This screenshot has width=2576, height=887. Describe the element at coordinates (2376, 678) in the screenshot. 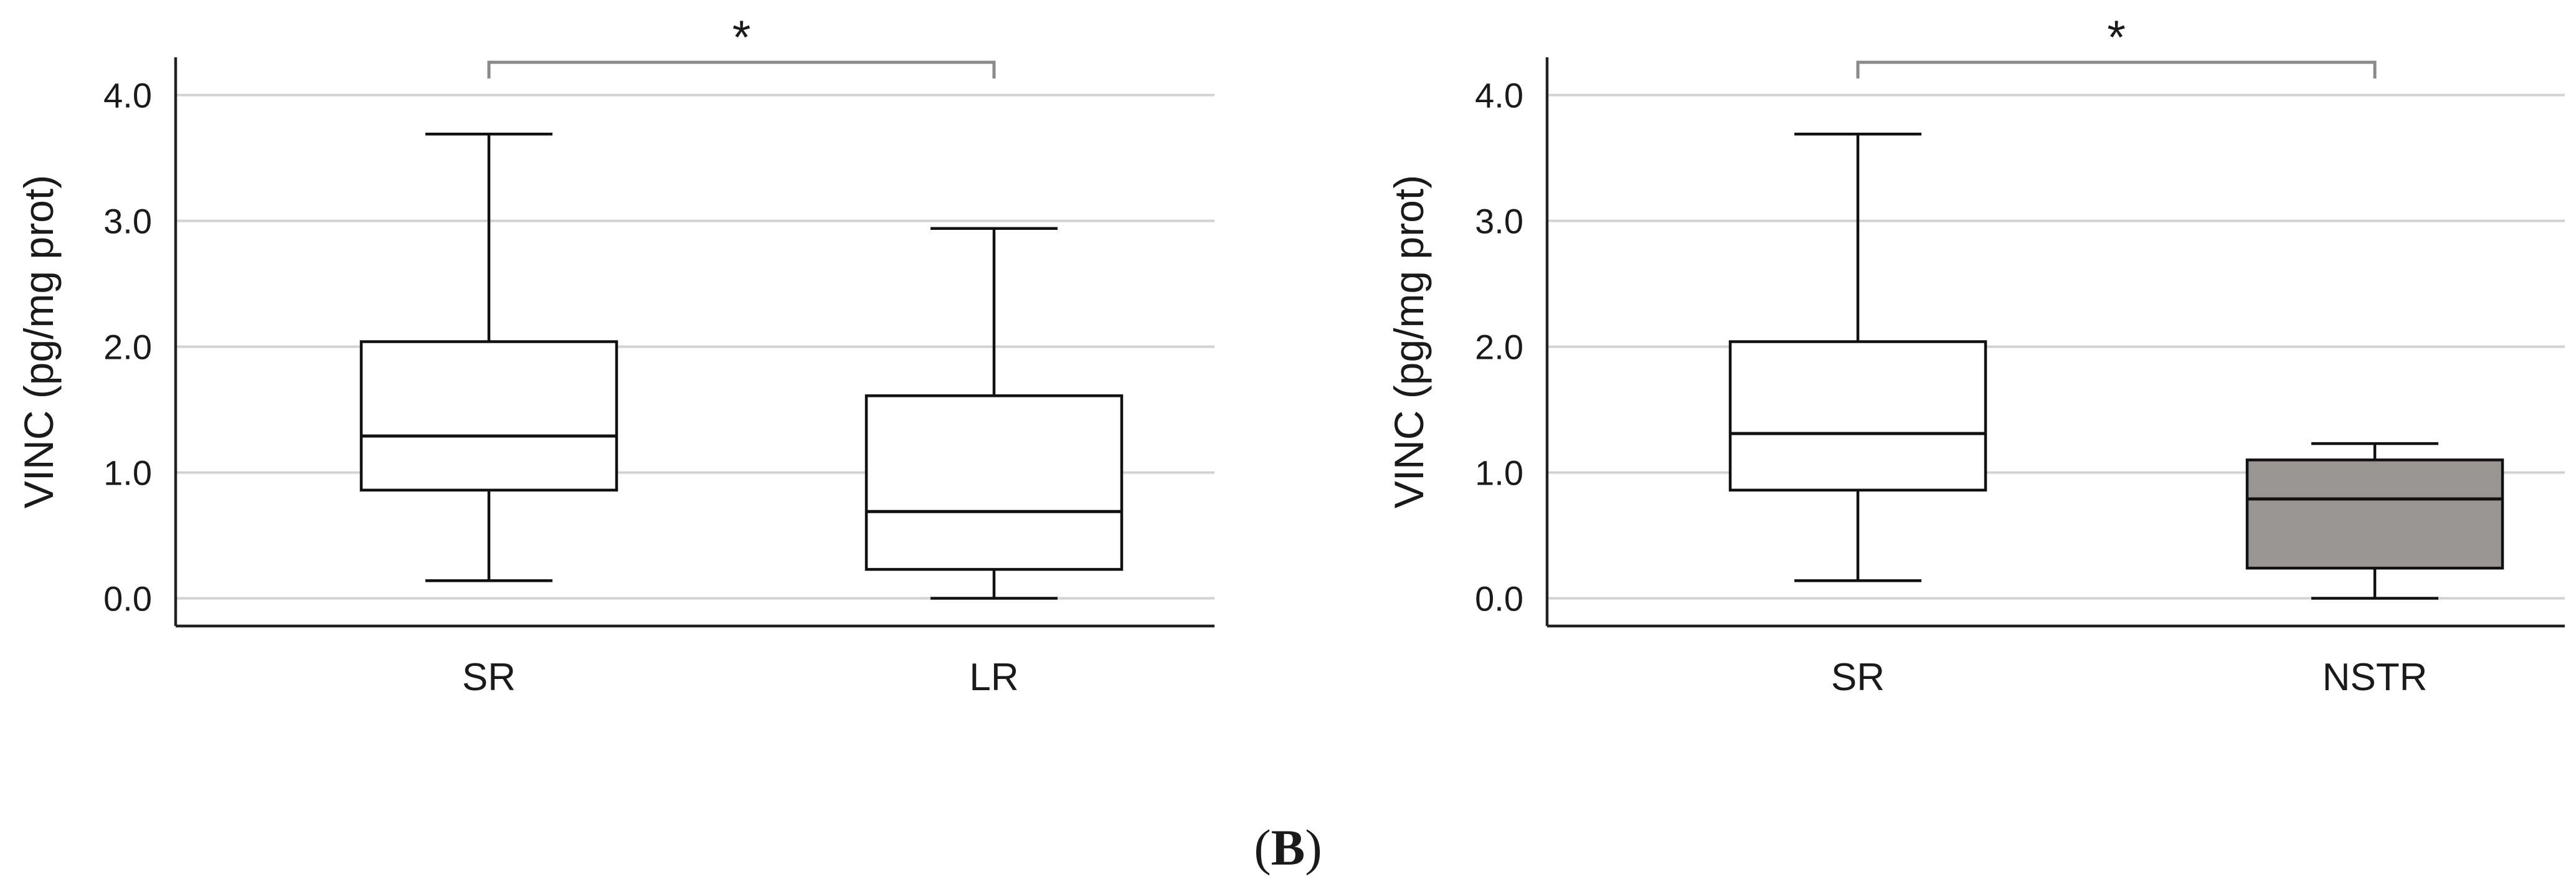

I see `x-tick-label: NSTR` at that location.